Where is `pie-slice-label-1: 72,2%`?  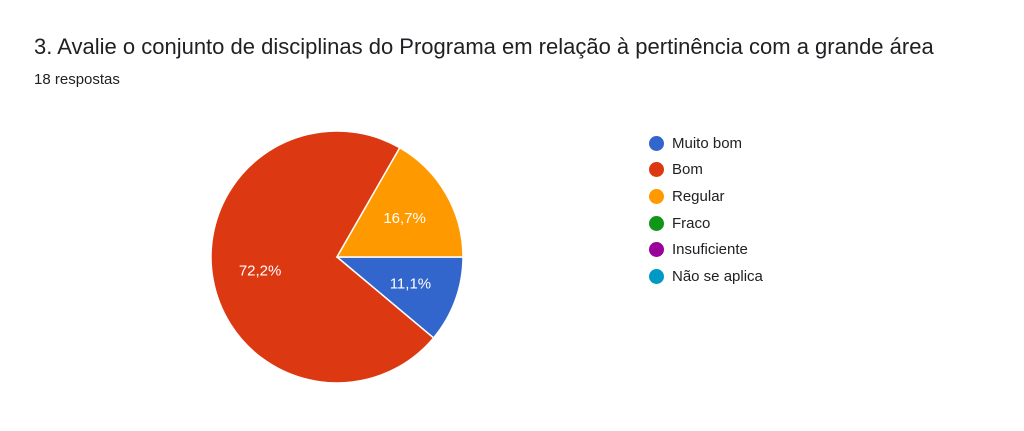 pie-slice-label-1: 72,2% is located at coordinates (260, 271).